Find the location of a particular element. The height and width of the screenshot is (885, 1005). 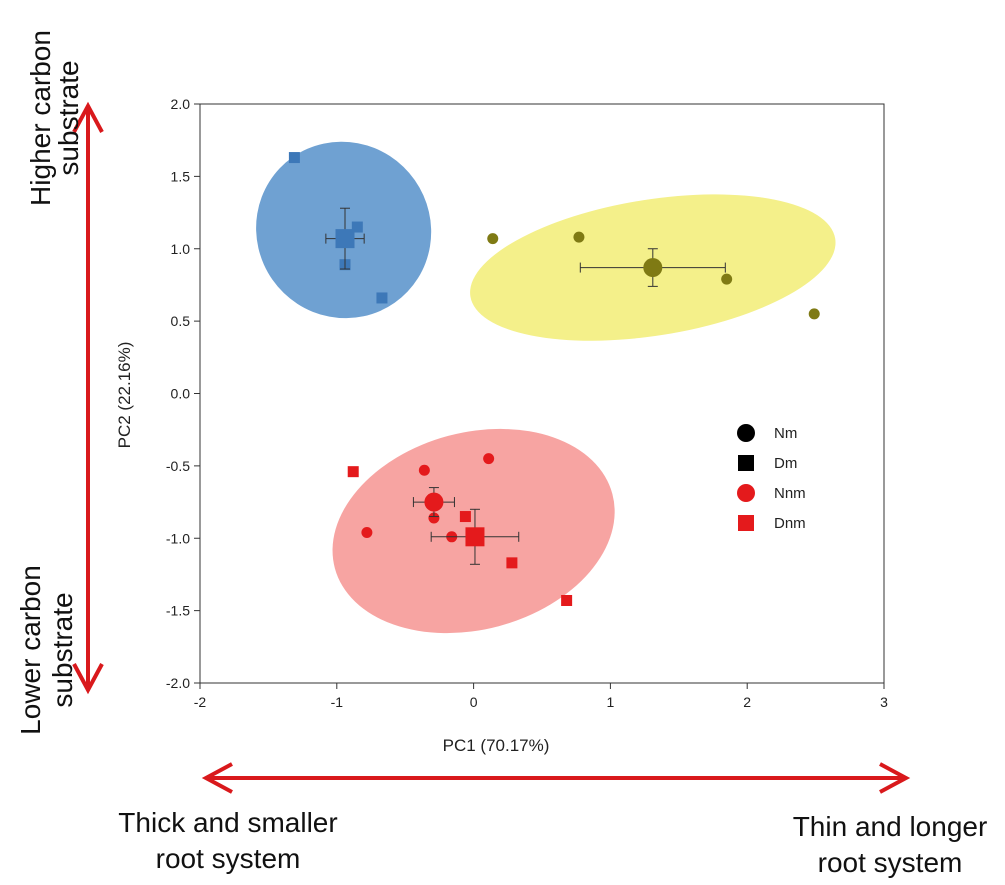

y-tick-label: 0.5 is located at coordinates (181, 321).